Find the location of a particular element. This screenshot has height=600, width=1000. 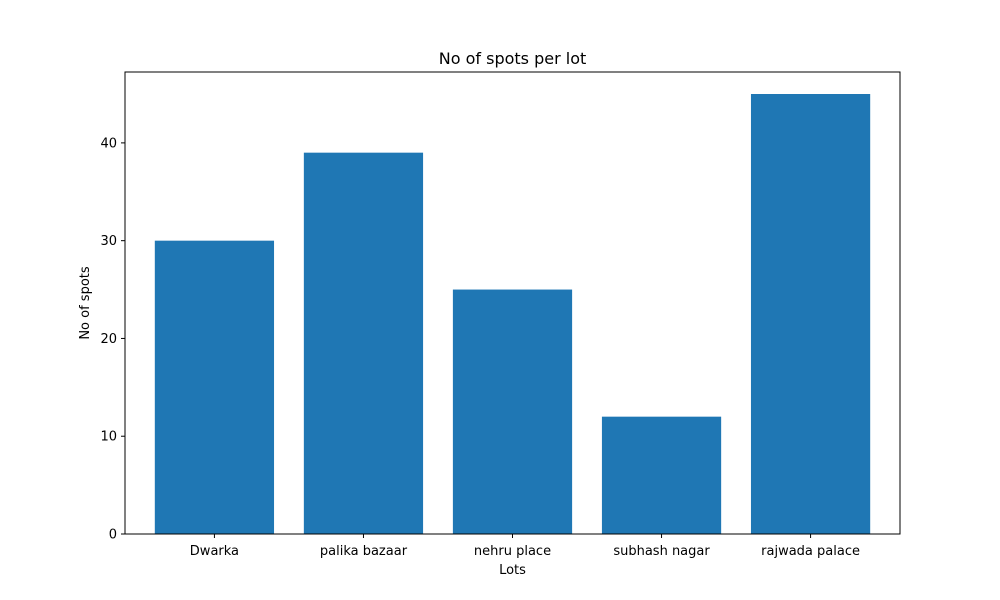

x-tick-label: Dwarka is located at coordinates (214, 551).